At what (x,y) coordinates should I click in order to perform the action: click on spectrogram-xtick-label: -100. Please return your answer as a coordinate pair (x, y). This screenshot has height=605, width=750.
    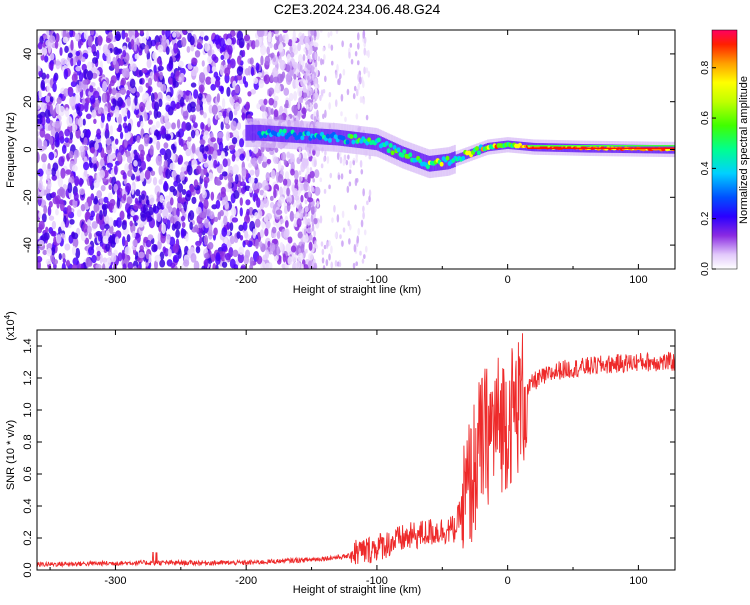
    Looking at the image, I should click on (377, 280).